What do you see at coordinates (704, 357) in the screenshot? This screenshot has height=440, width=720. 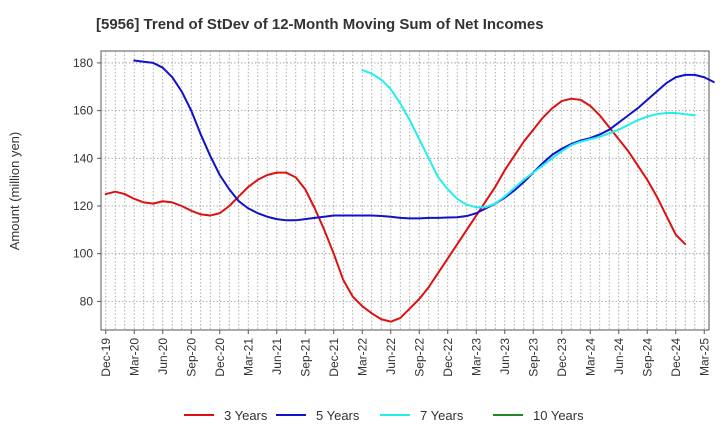 I see `x-tick-label: Mar-25` at bounding box center [704, 357].